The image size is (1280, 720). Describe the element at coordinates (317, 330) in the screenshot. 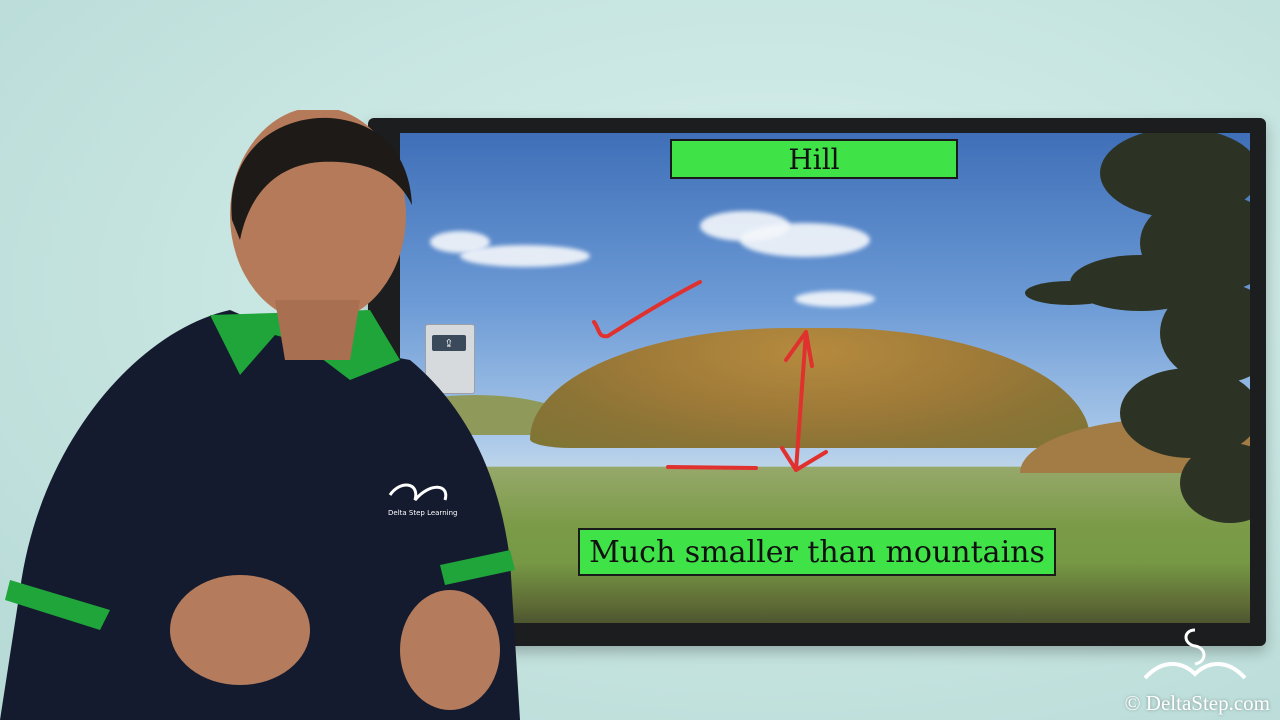

I see `presenter-neck` at that location.